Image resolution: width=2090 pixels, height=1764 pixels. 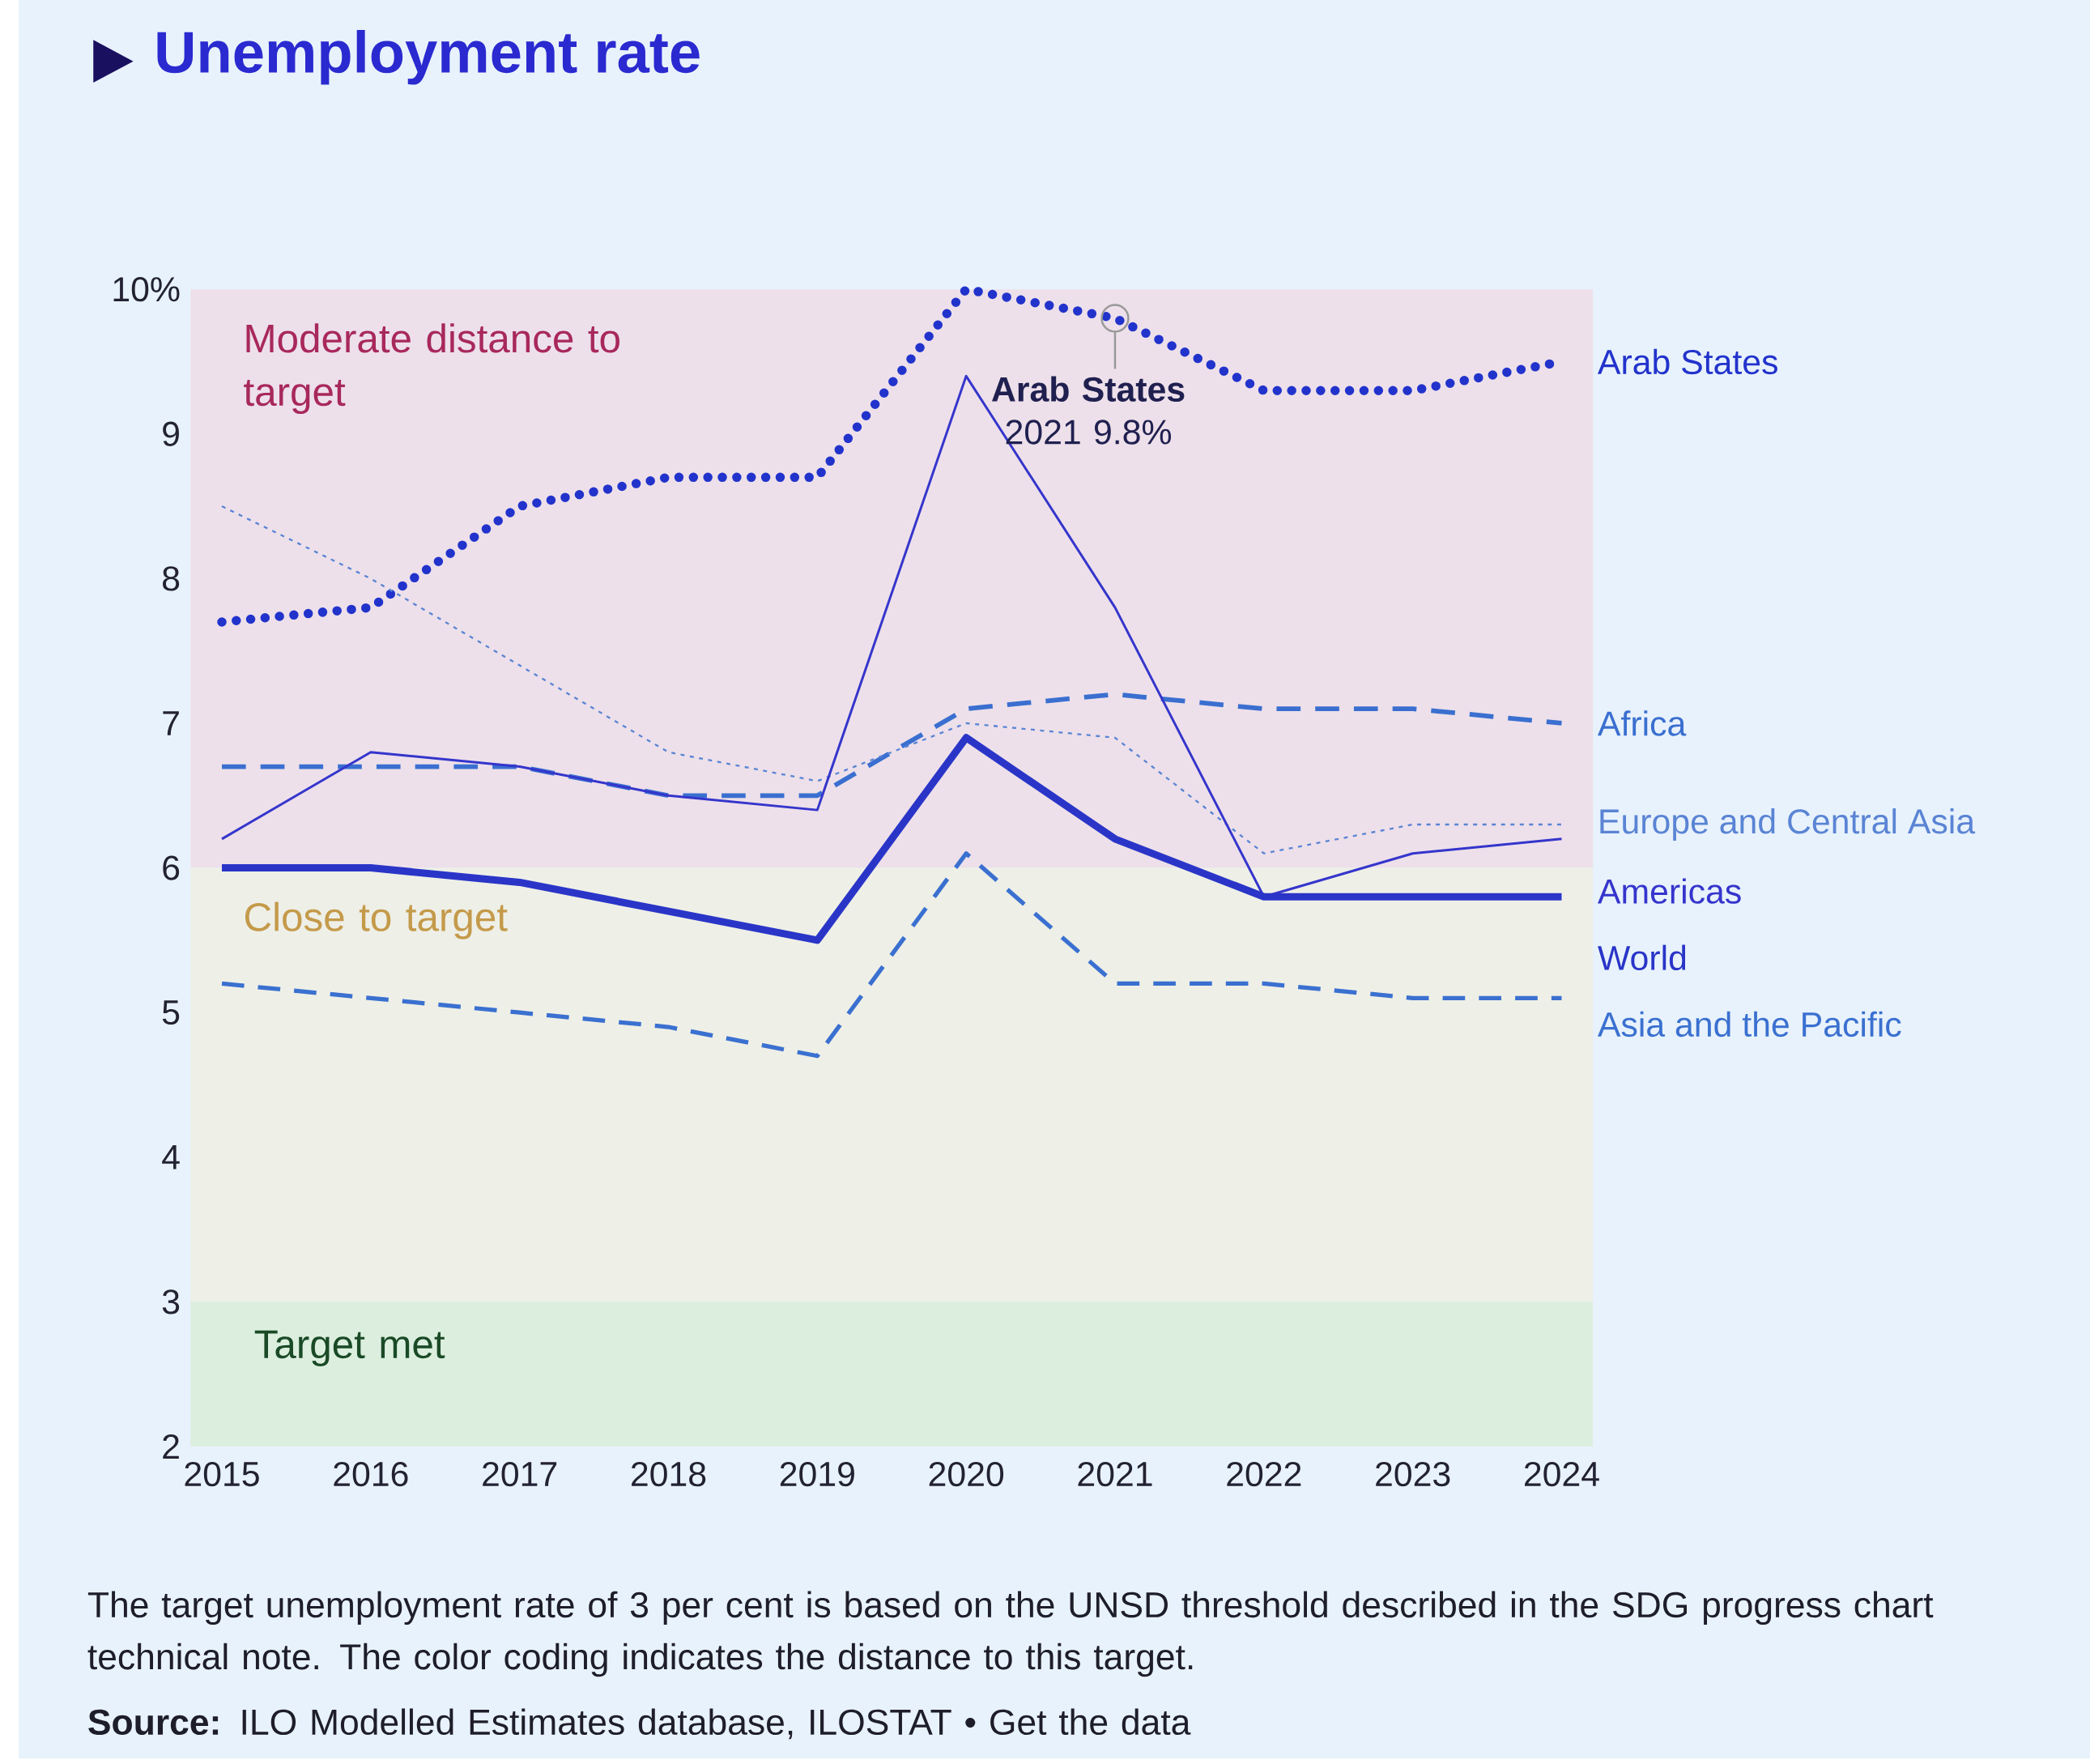 What do you see at coordinates (1749, 1024) in the screenshot?
I see `series-label: Asia and the Pacific` at bounding box center [1749, 1024].